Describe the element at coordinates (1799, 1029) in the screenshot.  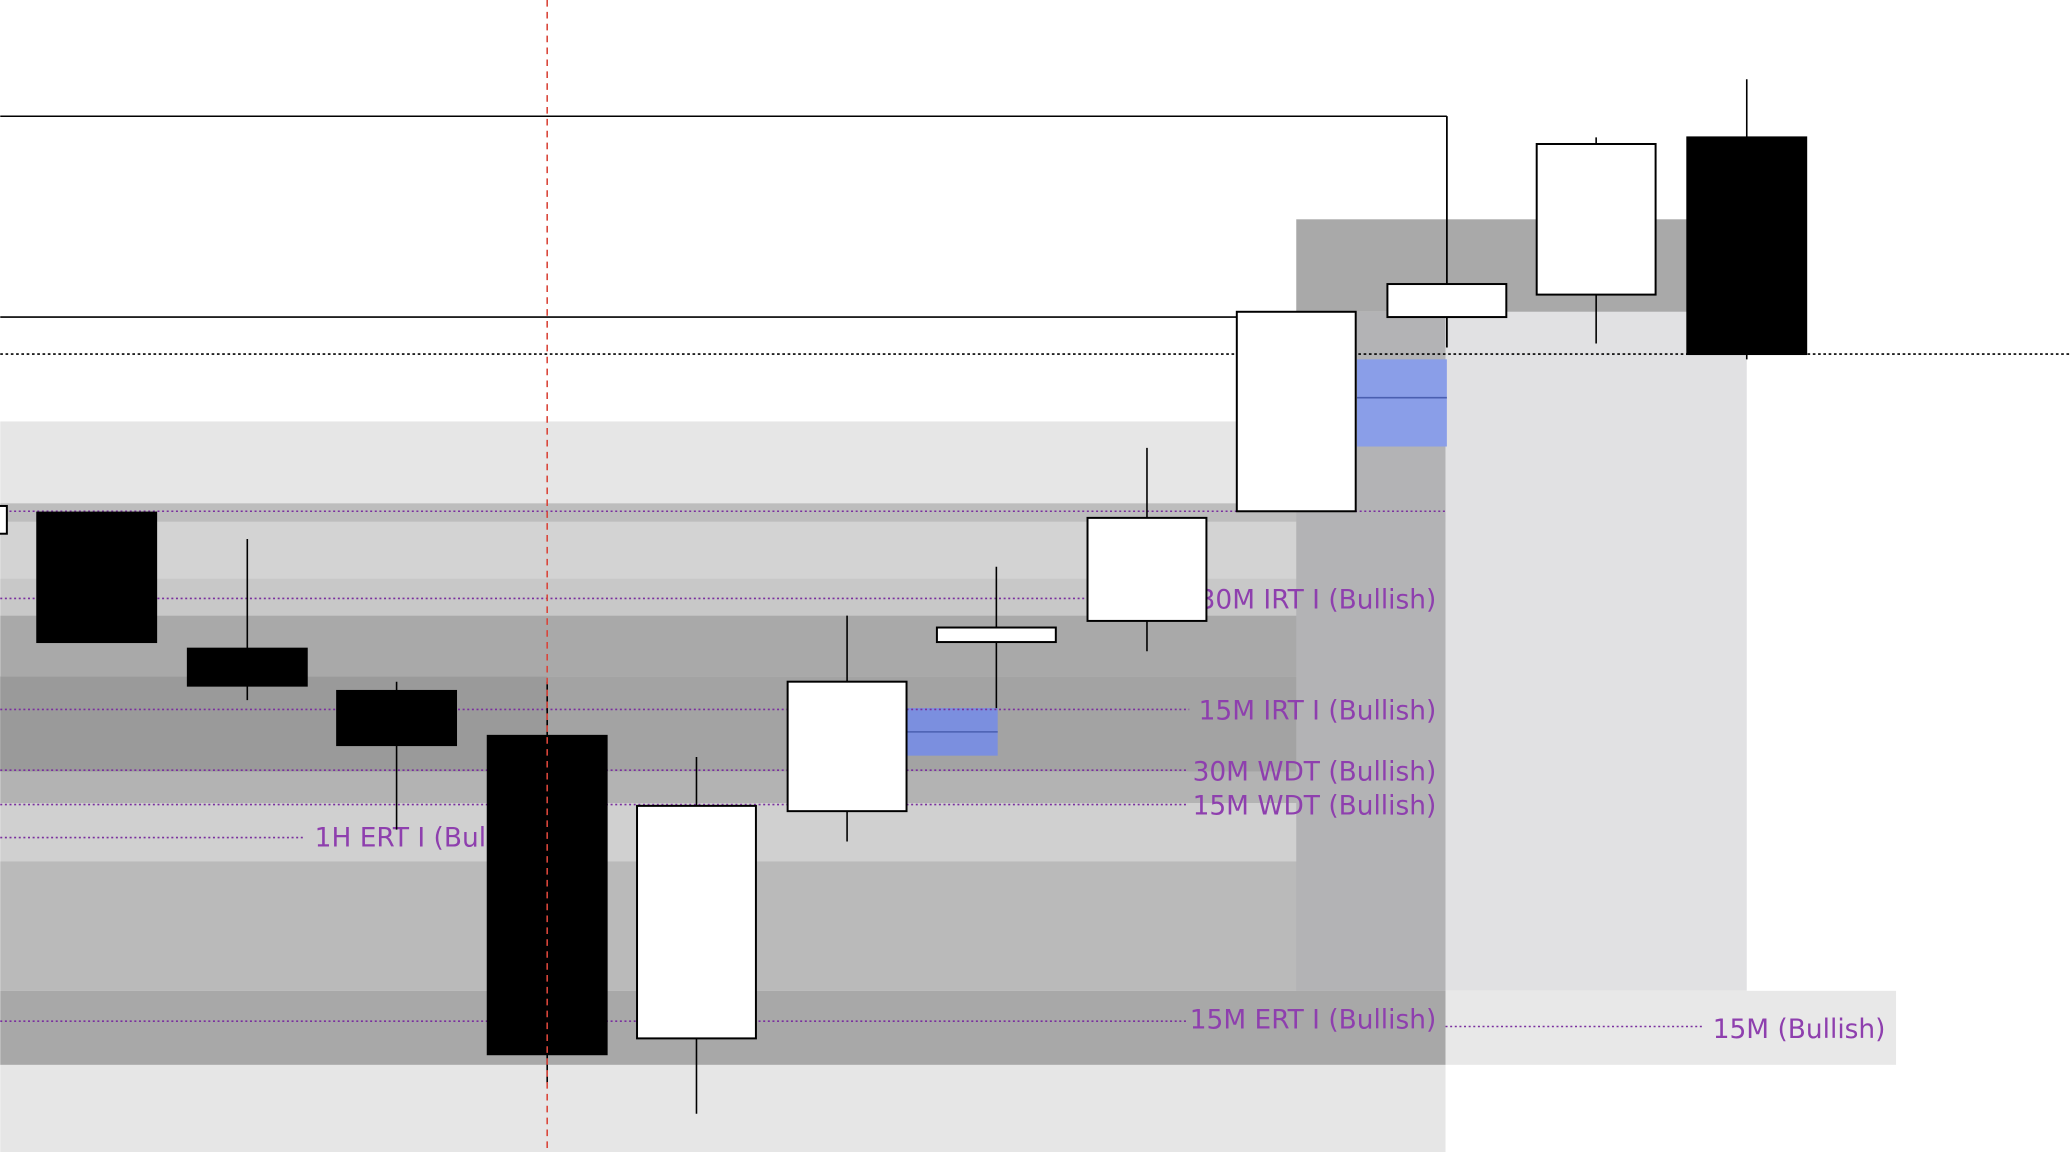
I see `level-label: 15M (Bullish)` at that location.